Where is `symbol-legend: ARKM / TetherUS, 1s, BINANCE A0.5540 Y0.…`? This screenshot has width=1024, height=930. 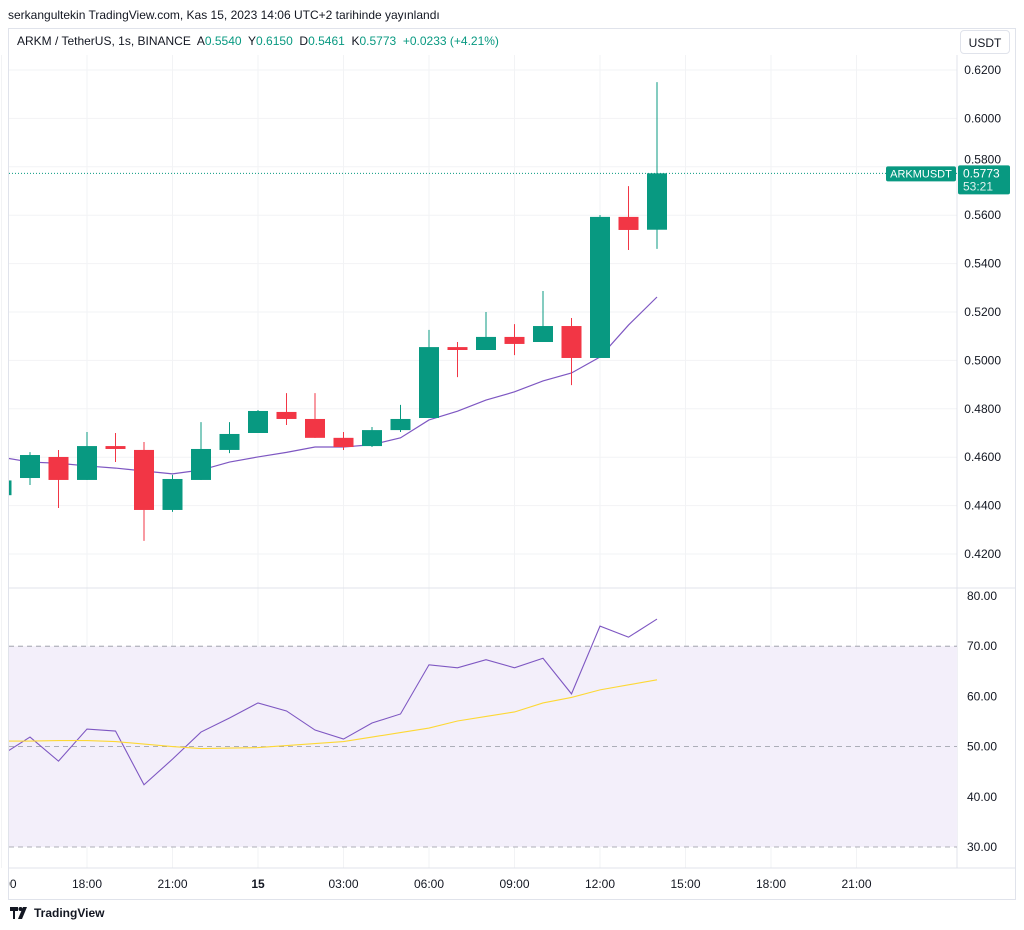
symbol-legend: ARKM / TetherUS, 1s, BINANCE A0.5540 Y0.… is located at coordinates (258, 41).